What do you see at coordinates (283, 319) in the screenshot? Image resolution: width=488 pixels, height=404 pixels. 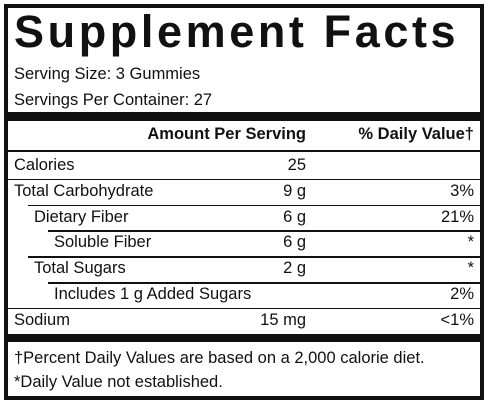 I see `amount: 15 mg` at bounding box center [283, 319].